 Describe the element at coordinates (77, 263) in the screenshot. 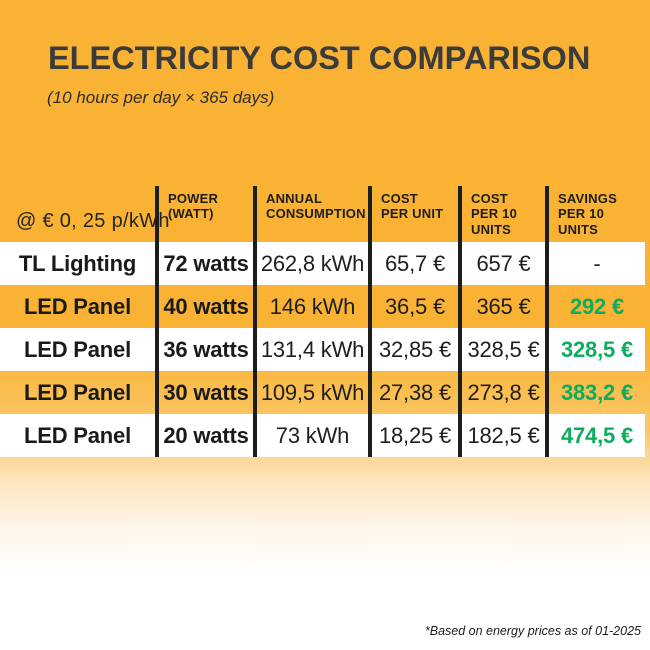

I see `product-name: TL Lighting` at that location.